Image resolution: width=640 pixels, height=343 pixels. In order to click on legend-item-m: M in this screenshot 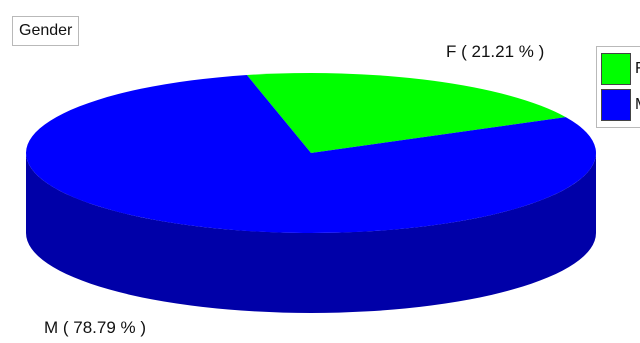, I will do `click(620, 105)`.